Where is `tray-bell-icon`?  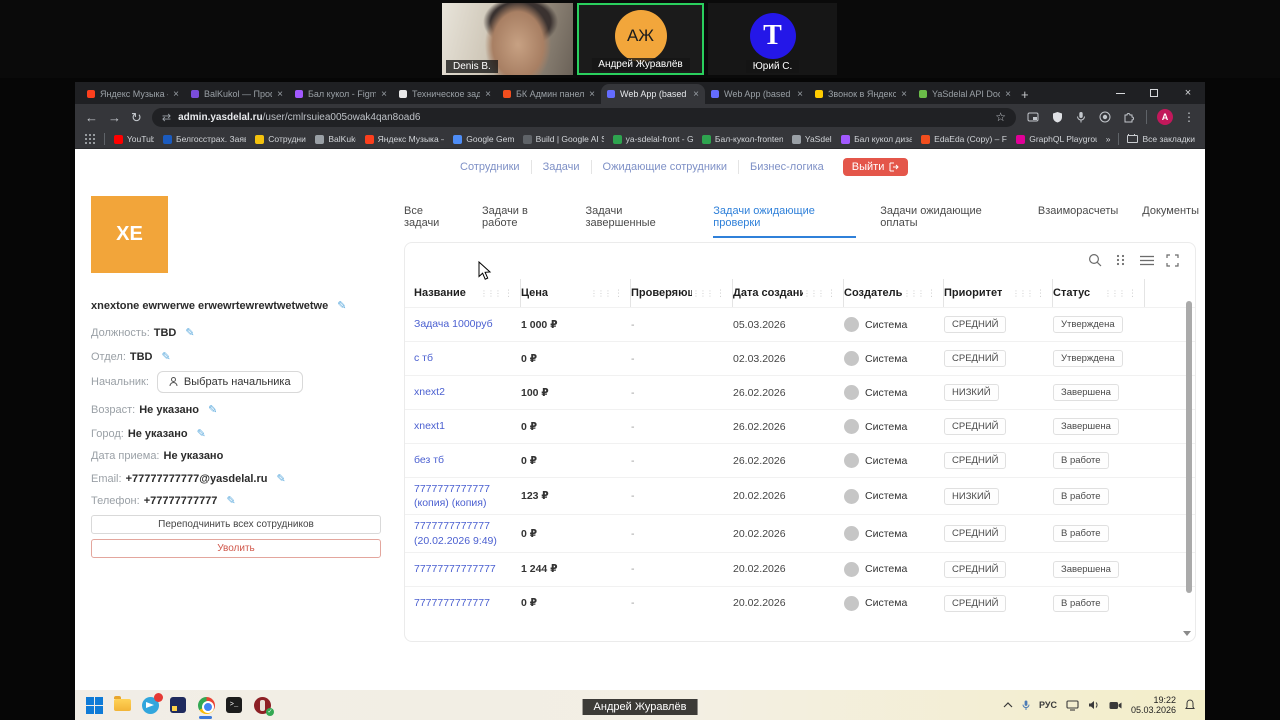 tray-bell-icon is located at coordinates (1190, 705).